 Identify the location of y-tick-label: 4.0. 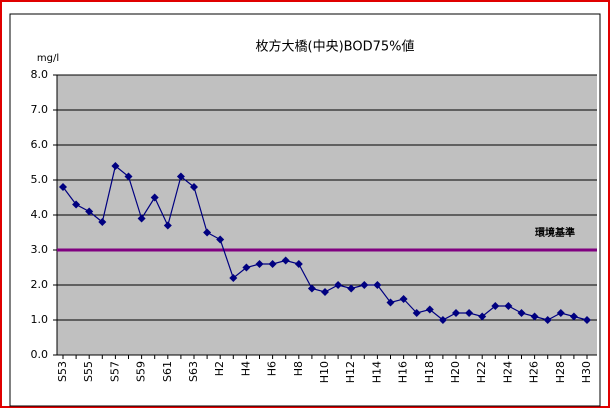
(40, 214).